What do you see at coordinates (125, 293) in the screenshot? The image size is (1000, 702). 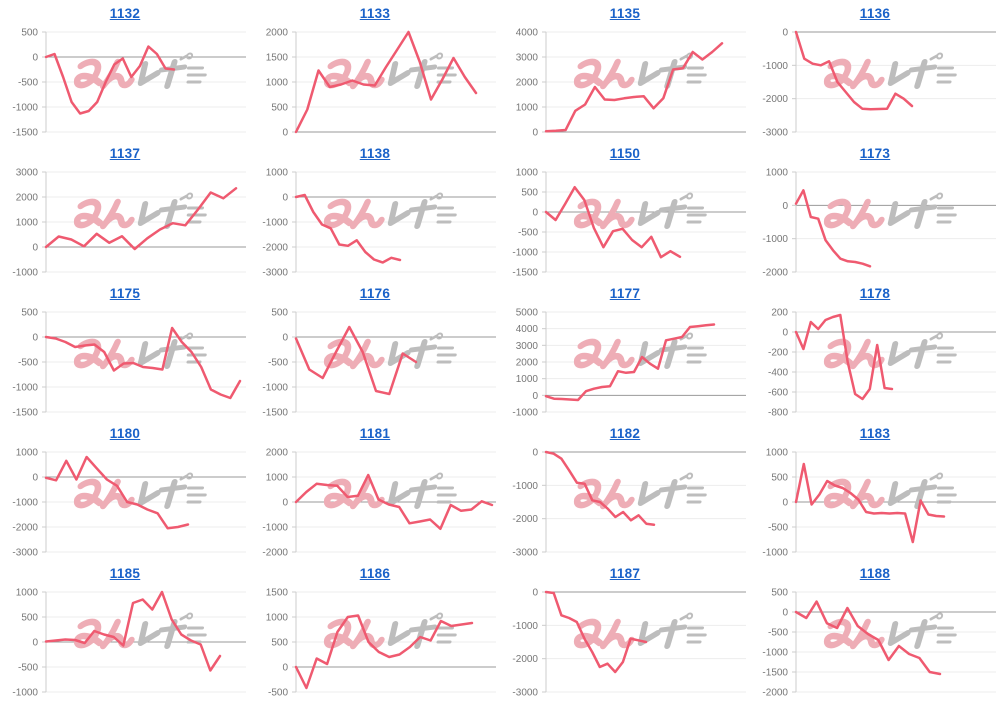 I see `chart-title-link: 1175` at bounding box center [125, 293].